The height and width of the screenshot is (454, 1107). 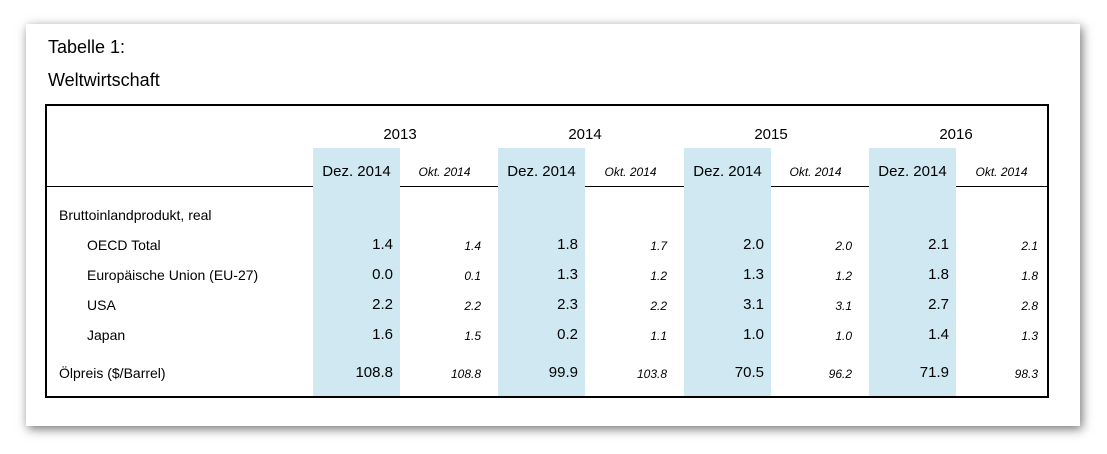 What do you see at coordinates (1029, 336) in the screenshot?
I see `cell-okt-value: 1.3` at bounding box center [1029, 336].